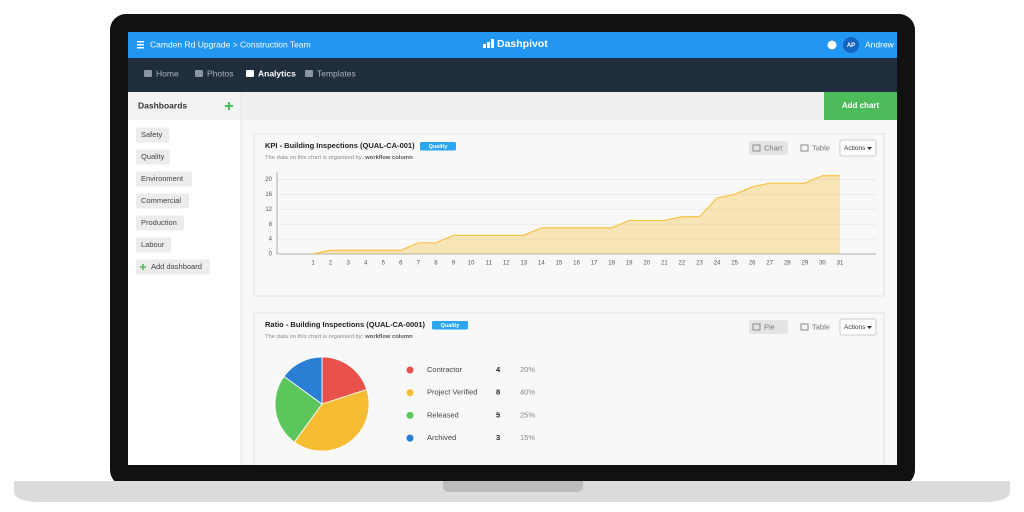  I want to click on x-tick-label: 29, so click(805, 264).